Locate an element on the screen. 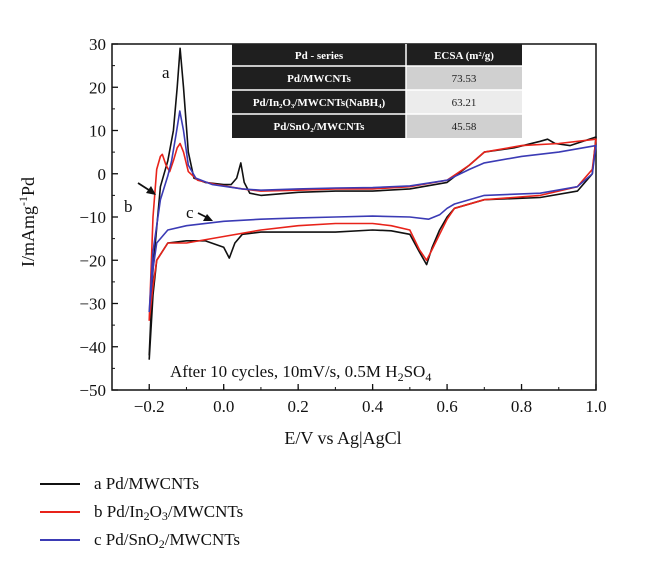  conditions-annotation: After 10 cycles, 10mV/s, 0.5M H2SO4 is located at coordinates (300, 373).